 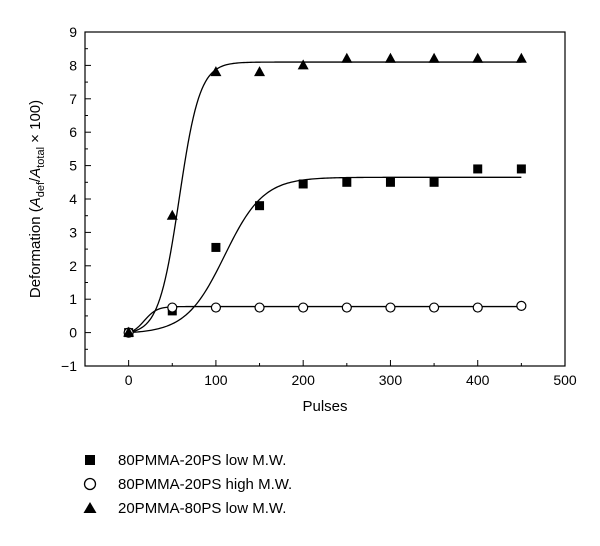 I want to click on y-tick-label: 6, so click(x=73, y=132).